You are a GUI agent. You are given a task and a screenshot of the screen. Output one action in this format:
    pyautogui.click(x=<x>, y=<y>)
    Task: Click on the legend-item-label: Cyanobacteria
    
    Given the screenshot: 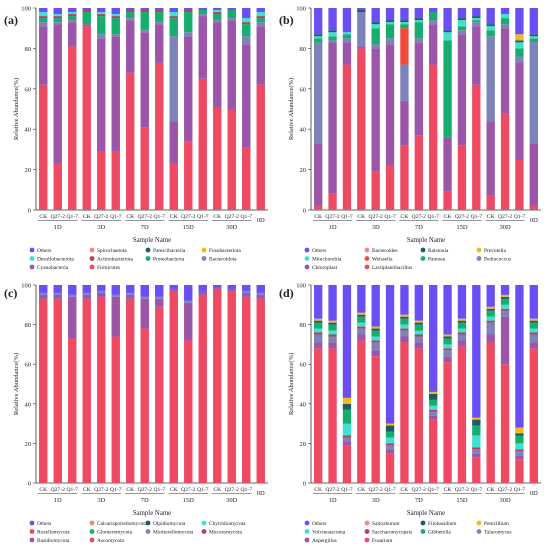 What is the action you would take?
    pyautogui.click(x=53, y=268)
    